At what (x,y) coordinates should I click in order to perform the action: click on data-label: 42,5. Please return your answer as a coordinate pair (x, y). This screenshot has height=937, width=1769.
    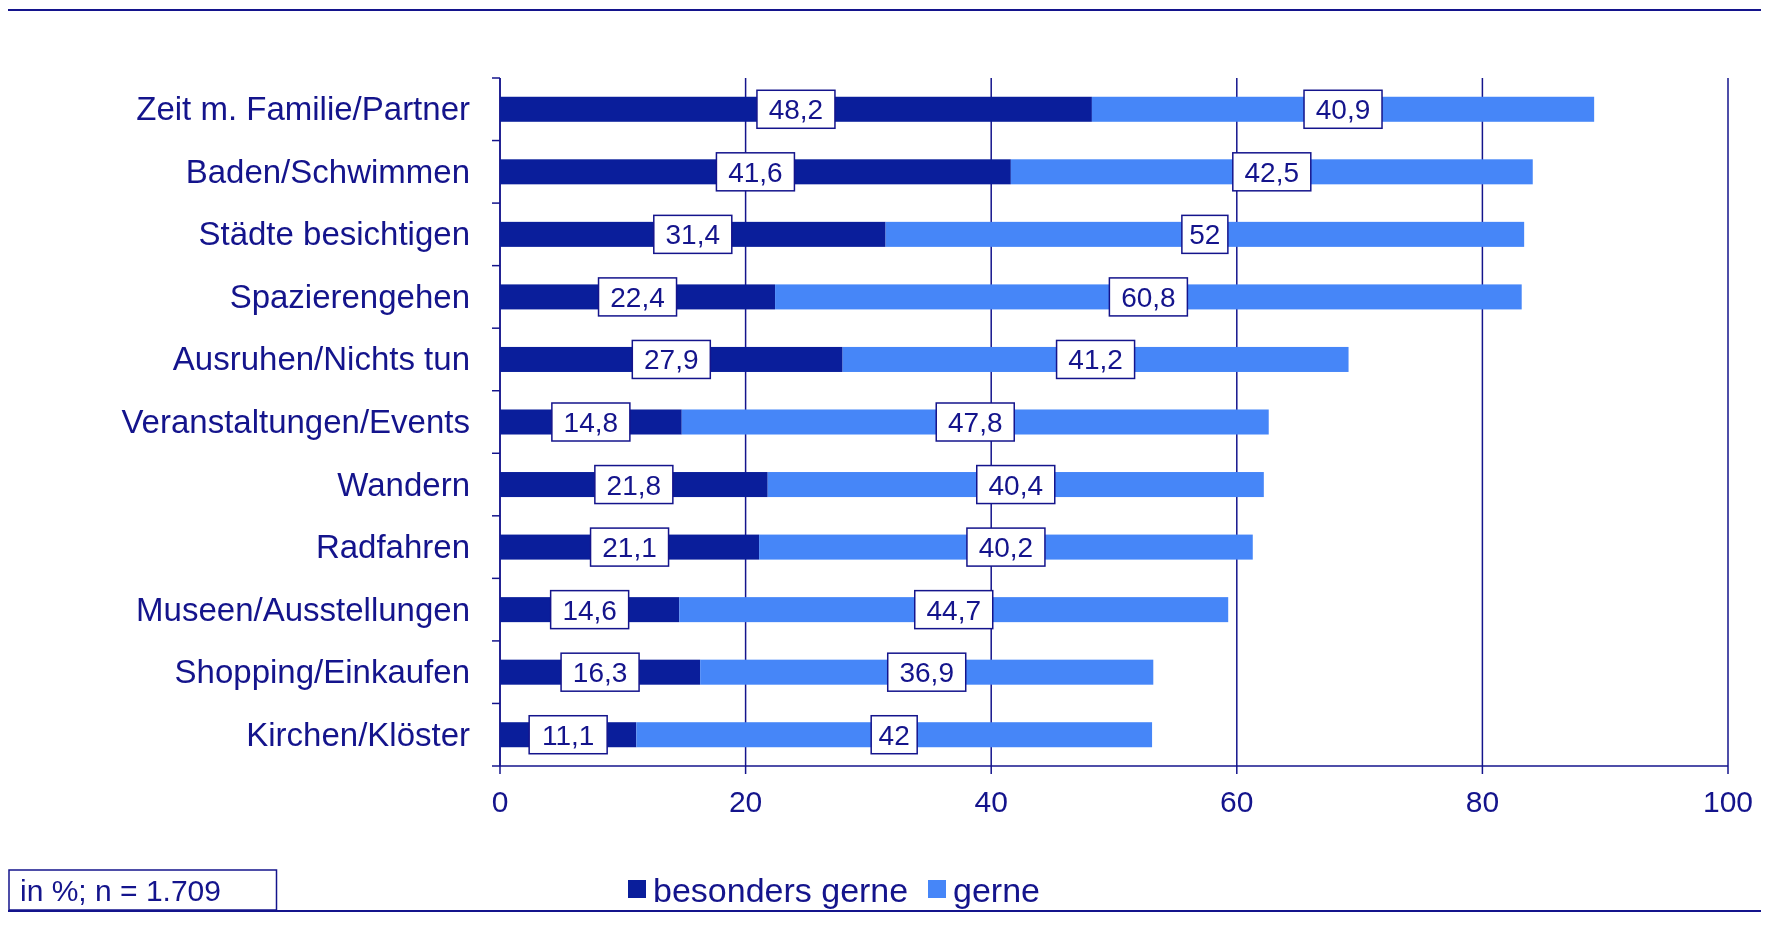
    Looking at the image, I should click on (1272, 172).